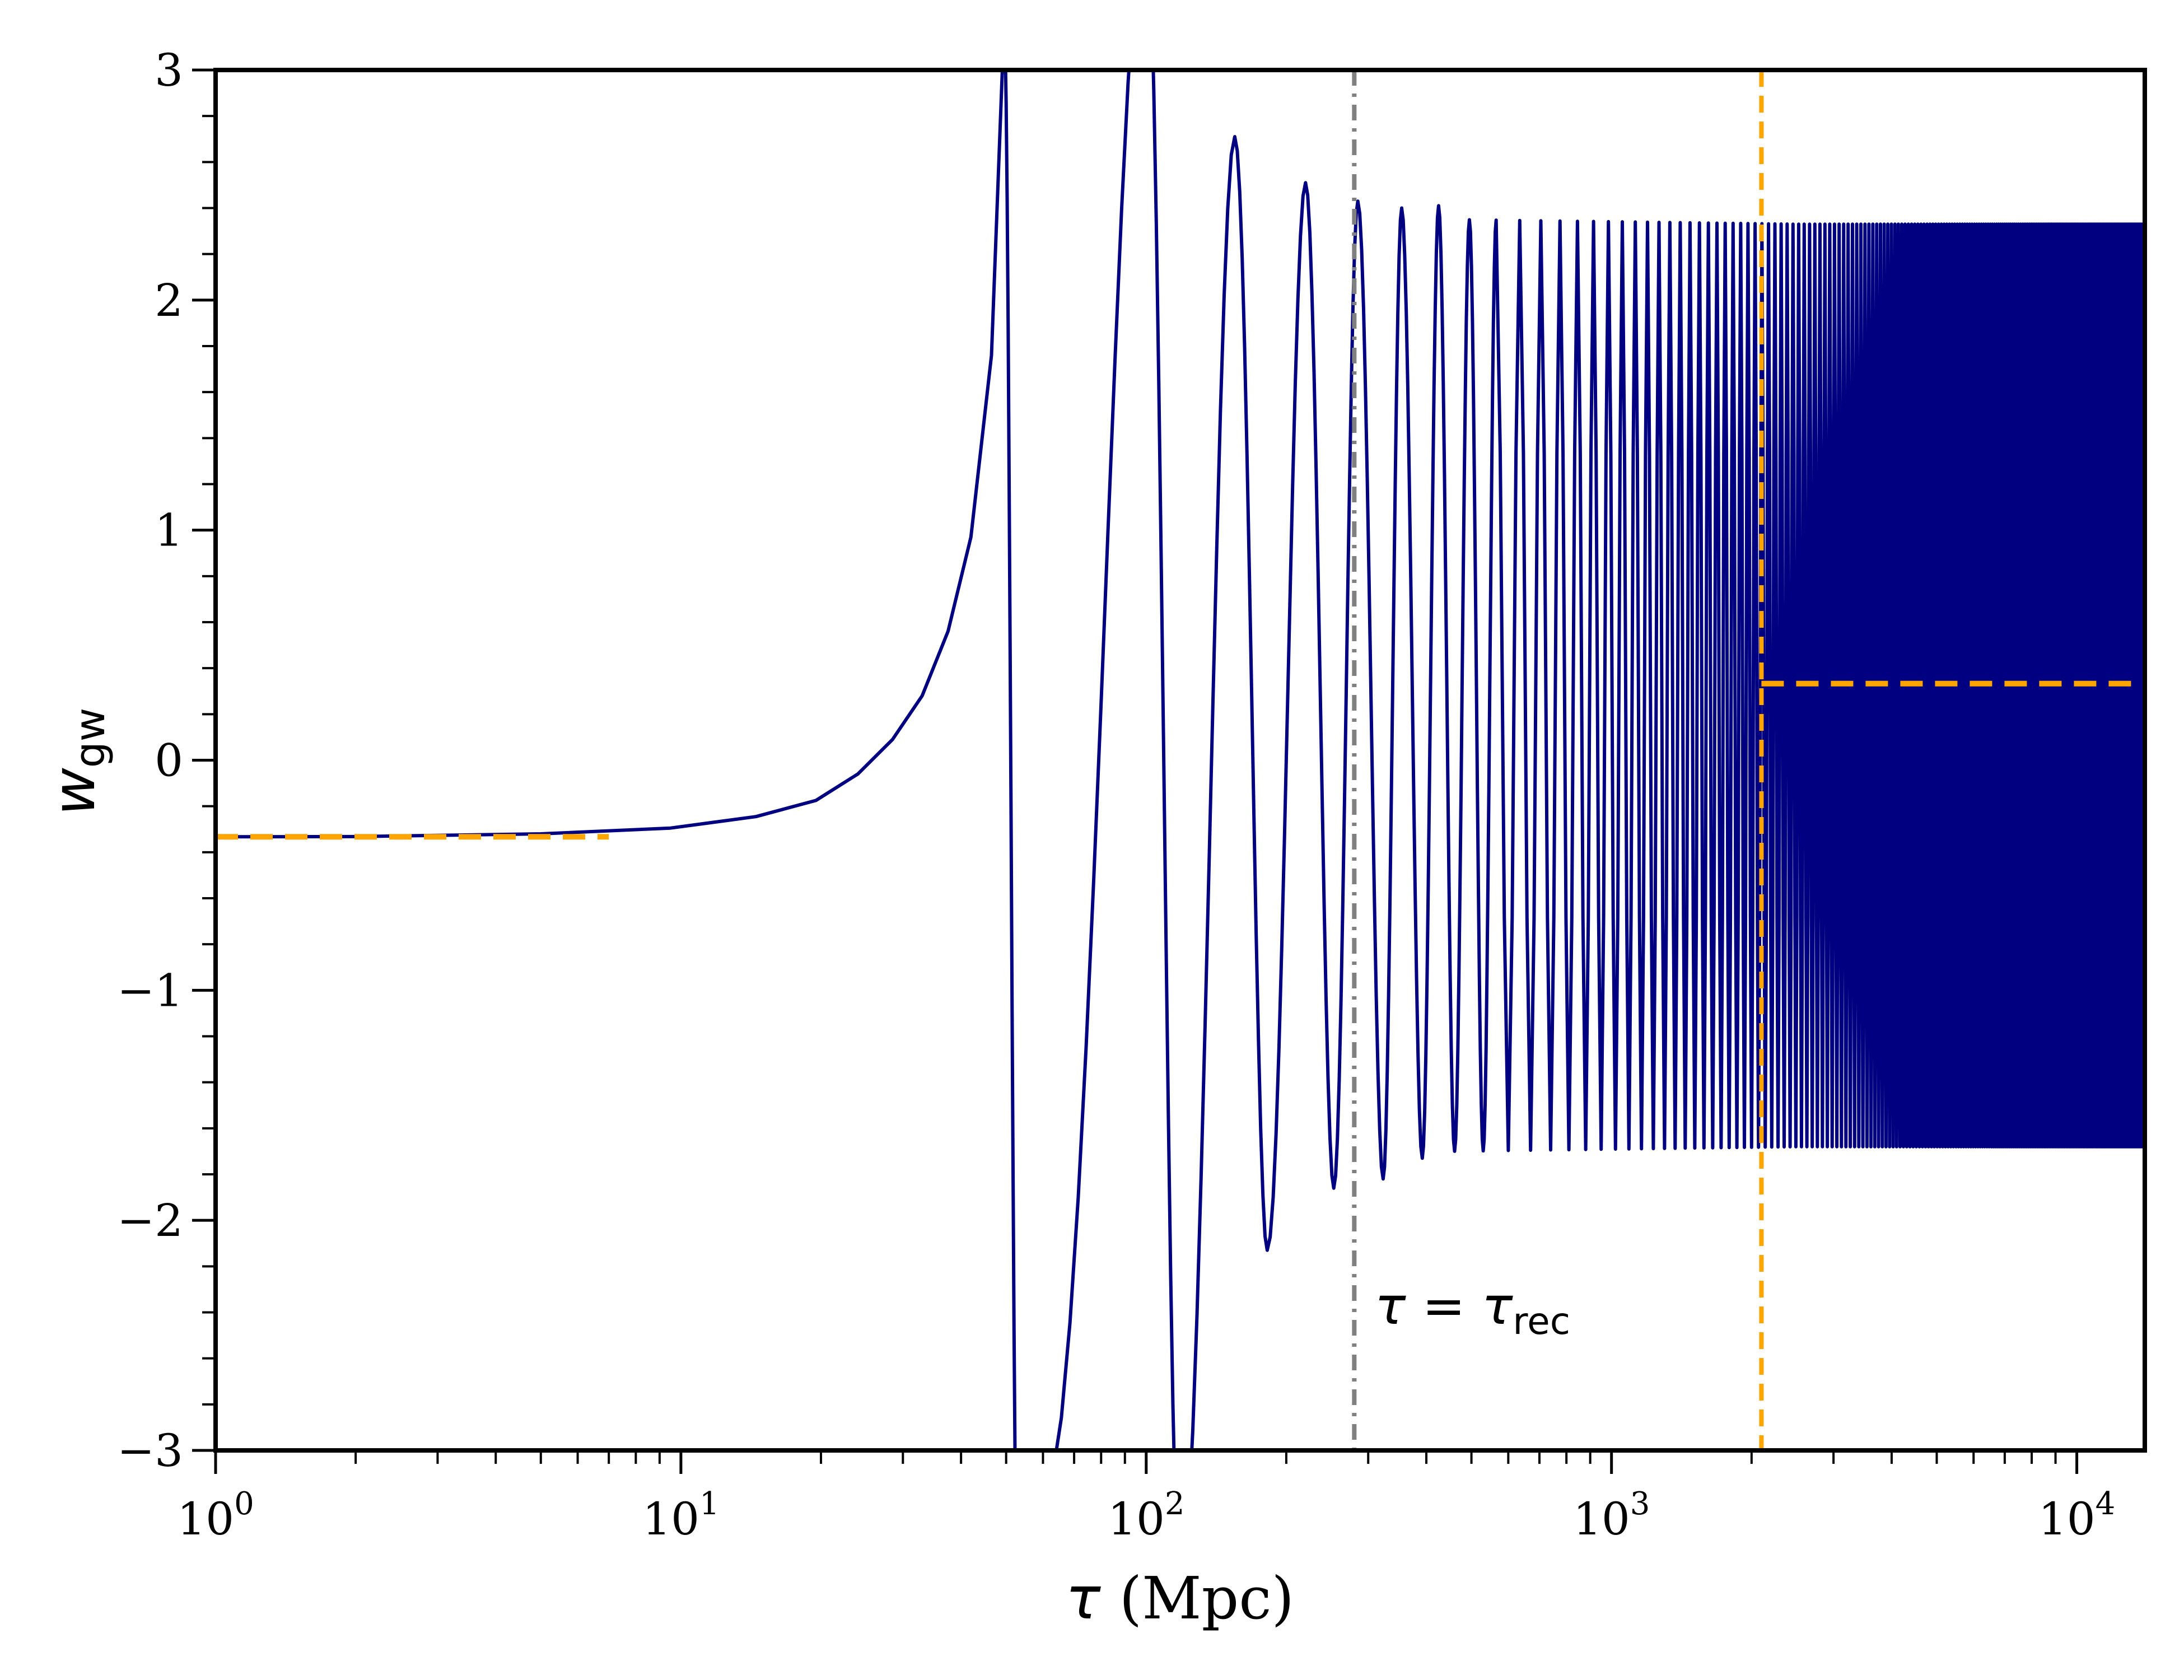 This screenshot has width=2184, height=1680. What do you see at coordinates (1146, 1516) in the screenshot?
I see `x-tick-label: 10²` at bounding box center [1146, 1516].